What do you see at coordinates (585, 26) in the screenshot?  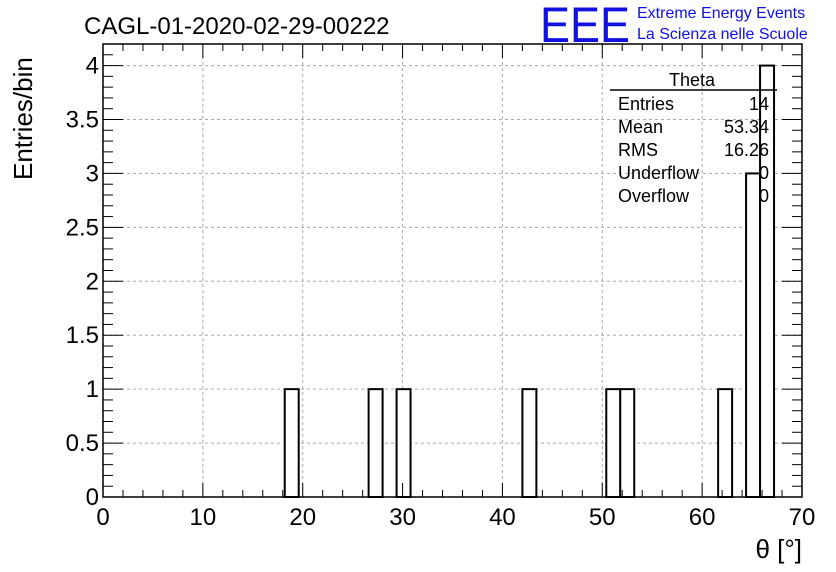 I see `logo-mark: EEE` at bounding box center [585, 26].